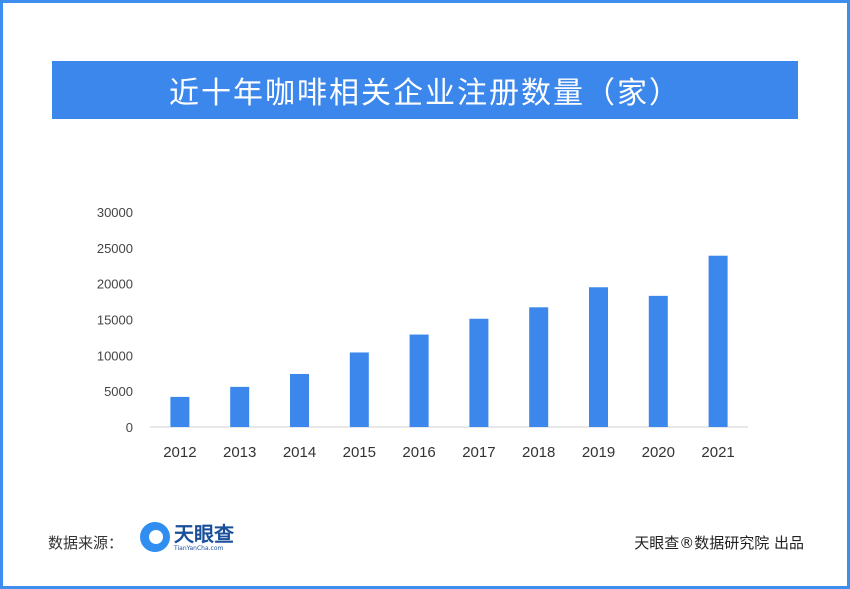  Describe the element at coordinates (199, 548) in the screenshot. I see `logo-en: TianYanCha.com` at that location.